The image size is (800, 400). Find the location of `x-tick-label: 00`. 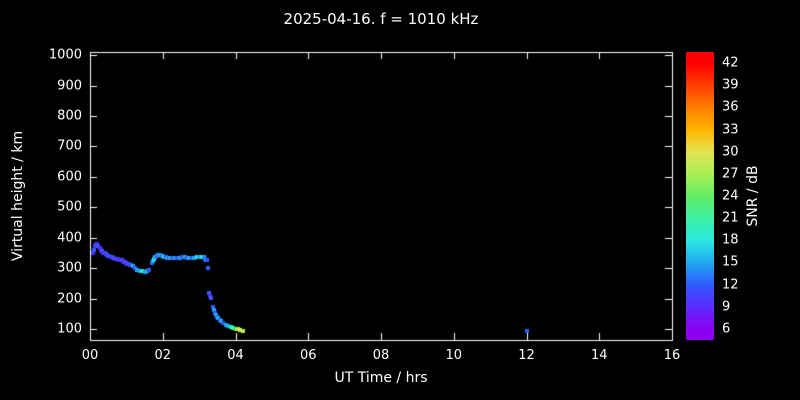

x-tick-label: 00 is located at coordinates (90, 355).